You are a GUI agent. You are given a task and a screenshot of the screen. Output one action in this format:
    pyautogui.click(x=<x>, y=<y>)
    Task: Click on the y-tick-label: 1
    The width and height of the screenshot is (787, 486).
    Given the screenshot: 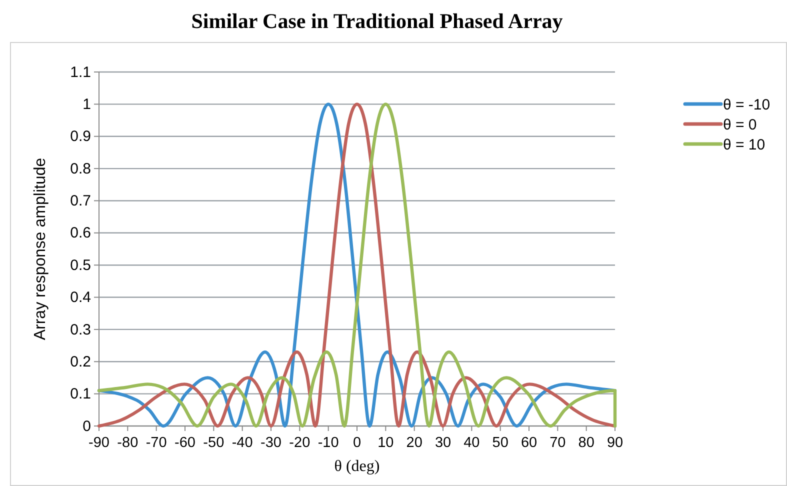 What is the action you would take?
    pyautogui.click(x=86, y=104)
    